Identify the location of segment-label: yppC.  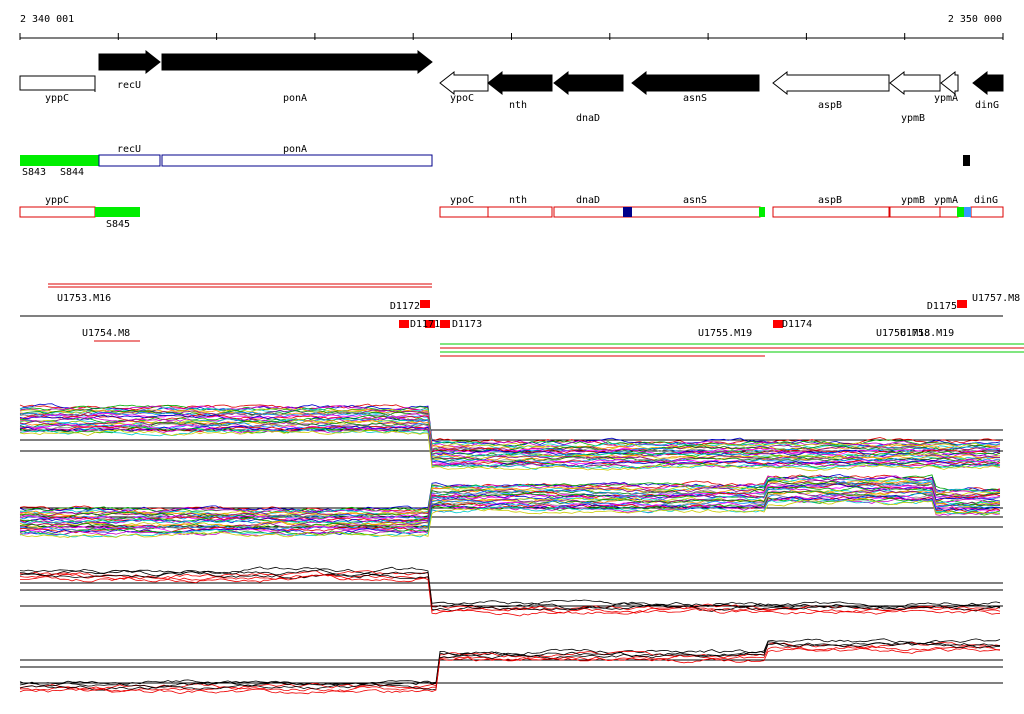
(57, 200).